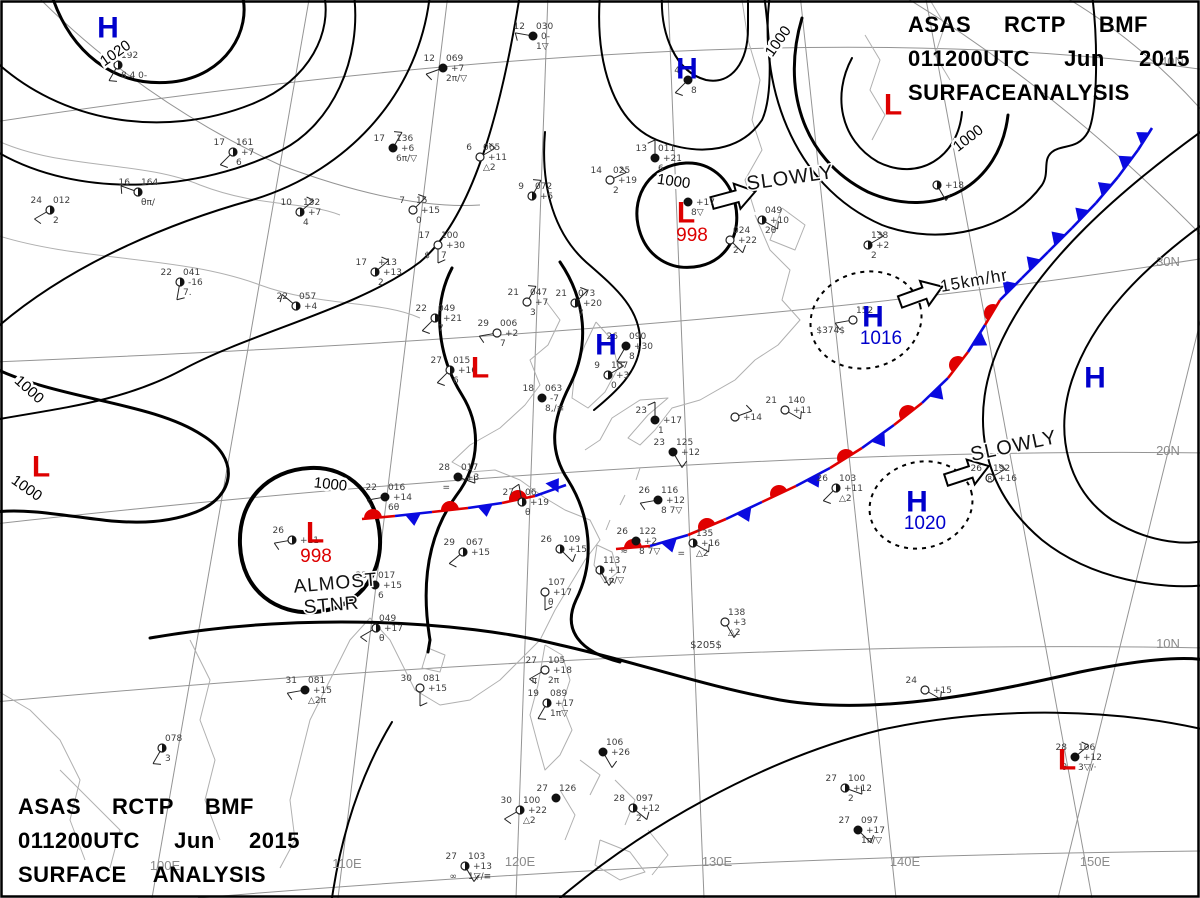 The image size is (1200, 898). What do you see at coordinates (856, 779) in the screenshot?
I see `station-value: 100` at bounding box center [856, 779].